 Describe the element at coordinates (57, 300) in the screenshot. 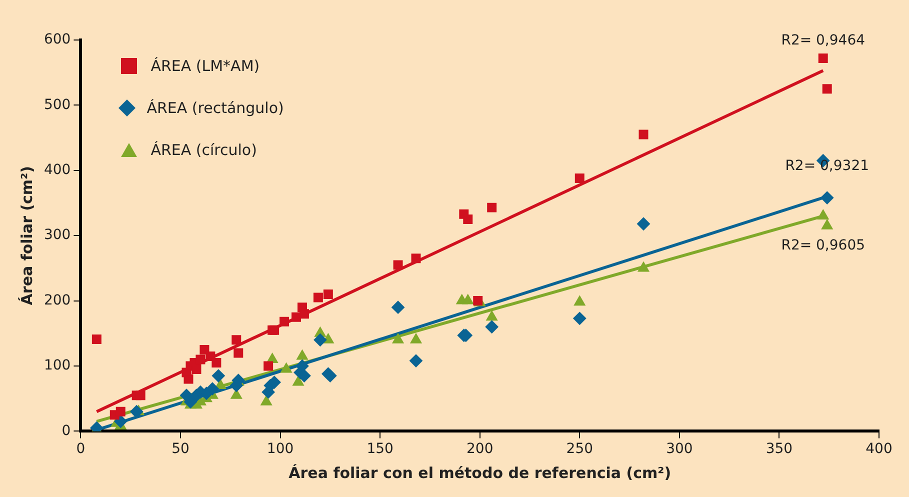

I see `y-tick-label: 200` at that location.